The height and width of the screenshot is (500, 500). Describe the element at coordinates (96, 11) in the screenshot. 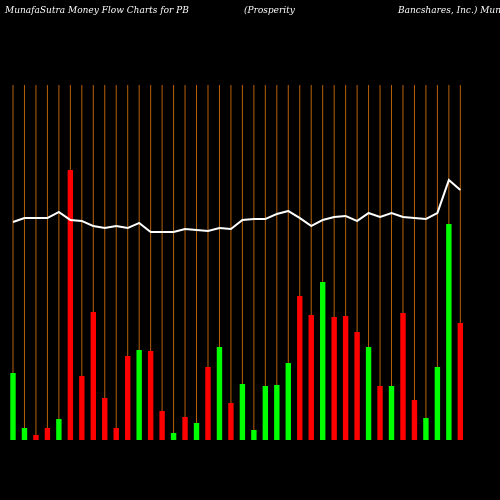

I see `chart-title: MunafaSutra Money Flow Charts for PB` at that location.